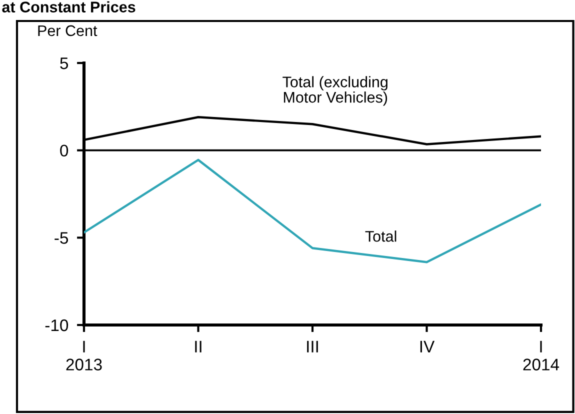  What do you see at coordinates (64, 150) in the screenshot?
I see `y-tick-label: 0` at bounding box center [64, 150].